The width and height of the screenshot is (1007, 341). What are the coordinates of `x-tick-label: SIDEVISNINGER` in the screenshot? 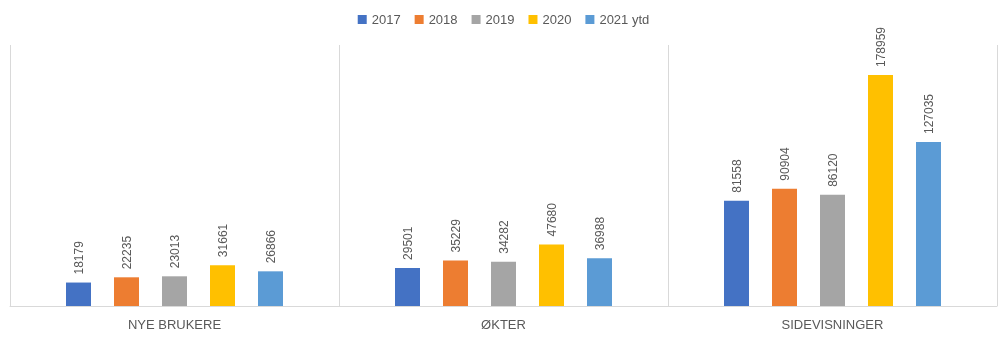 It's located at (832, 324).